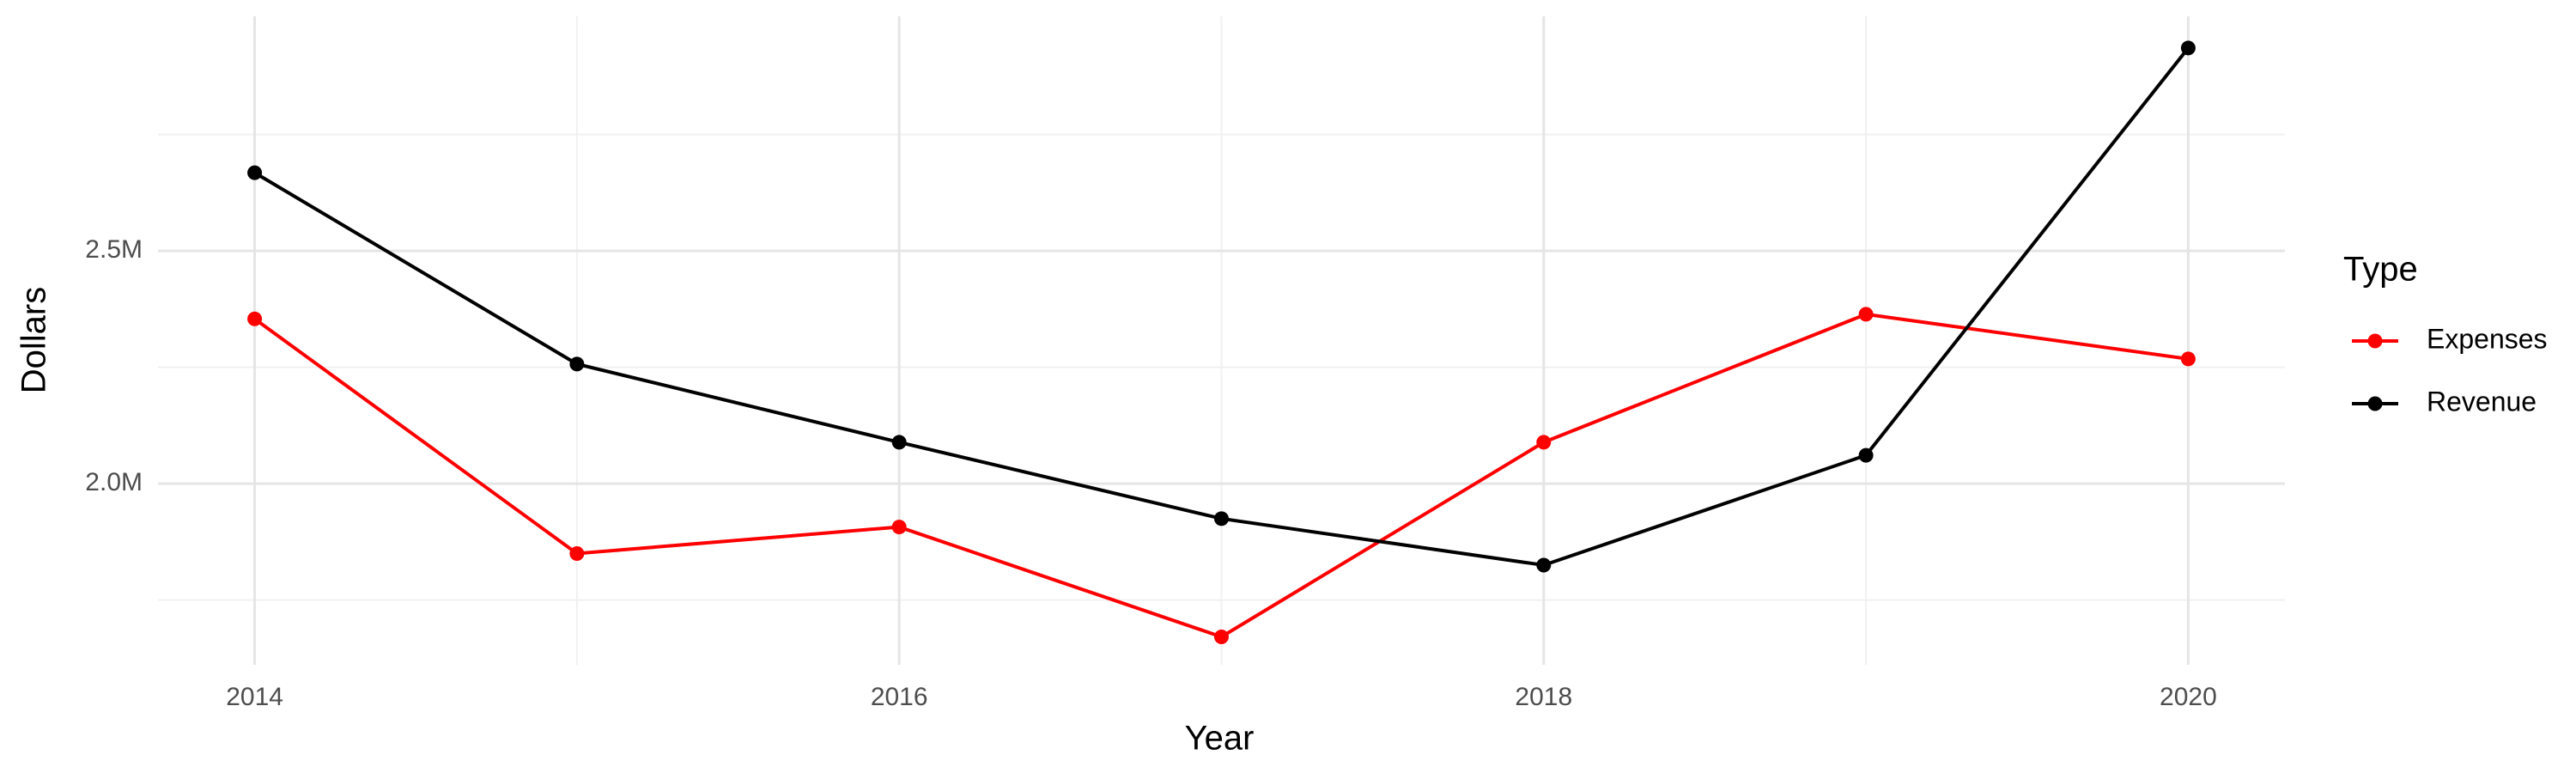  I want to click on y-axis-title: Dollars, so click(34, 340).